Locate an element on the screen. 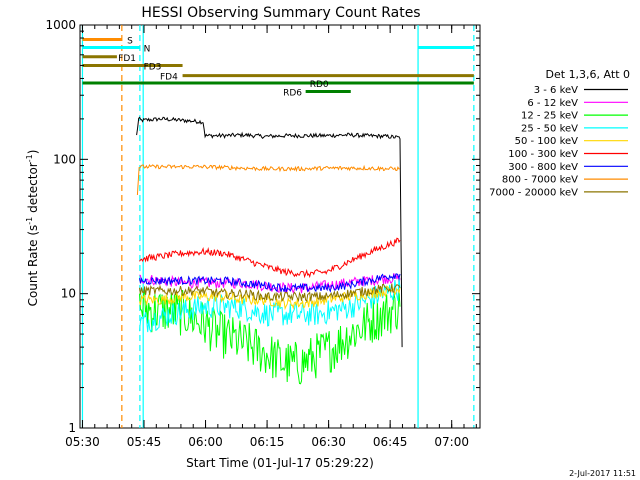 The width and height of the screenshot is (640, 480). flag-label-fd4: FD4 is located at coordinates (169, 78).